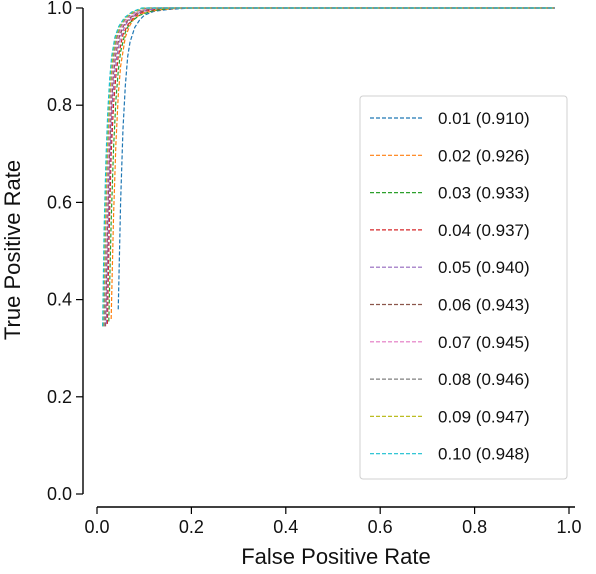 The image size is (596, 574). I want to click on y-tick-label: 1.0, so click(59, 9).